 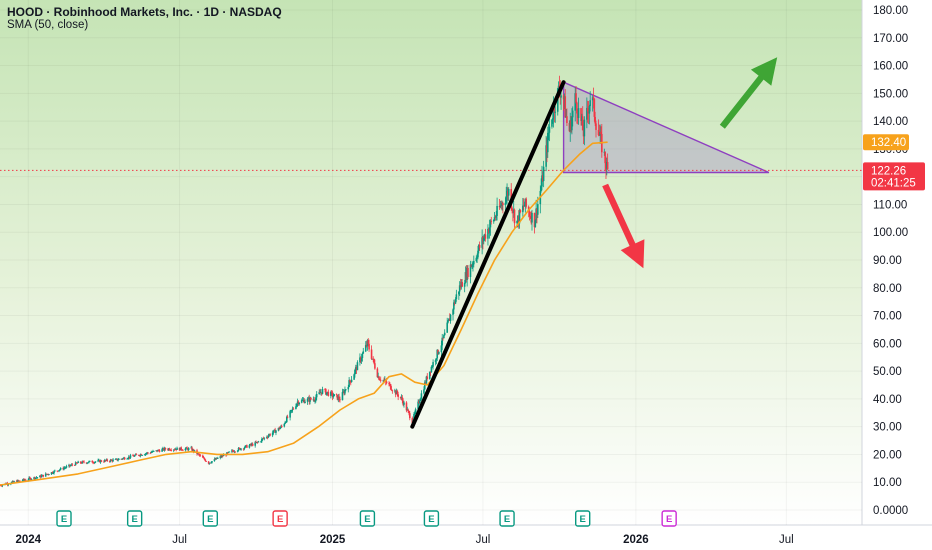 I want to click on price-tick-label: 80.00, so click(x=887, y=289).